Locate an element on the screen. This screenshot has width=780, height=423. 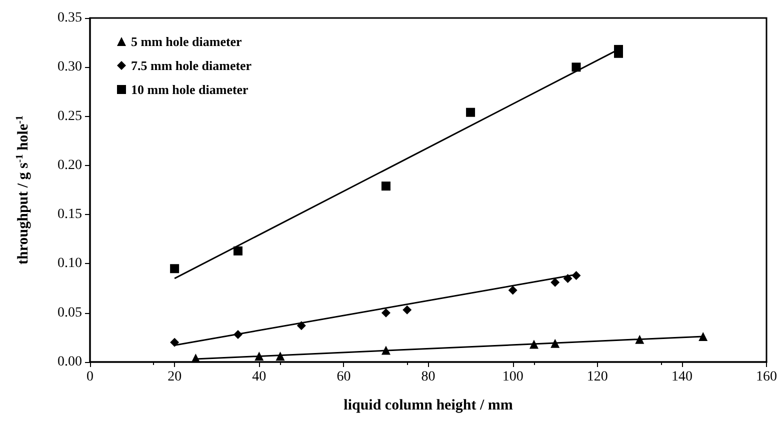
x-axis-title: liquid column height / mm is located at coordinates (429, 406).